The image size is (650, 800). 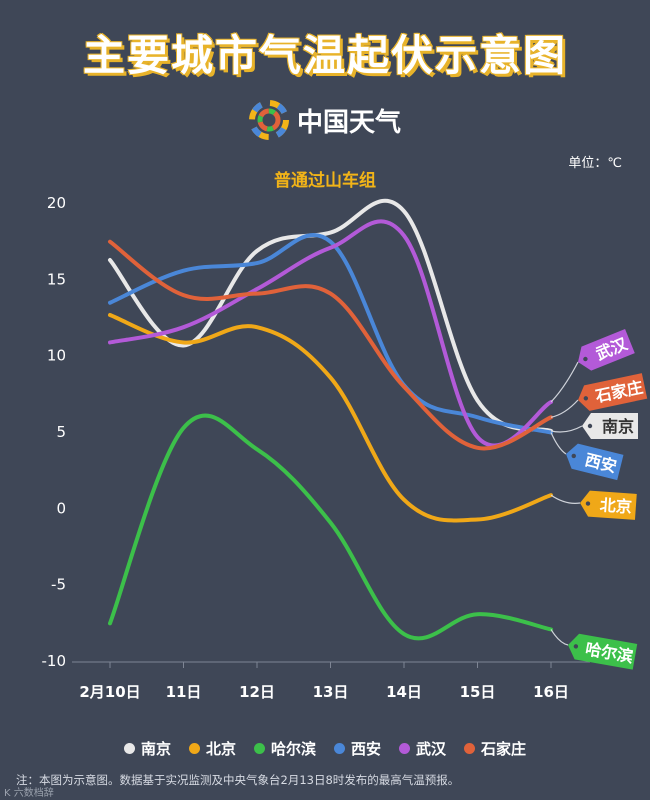 What do you see at coordinates (220, 749) in the screenshot?
I see `legend-label: 北京` at bounding box center [220, 749].